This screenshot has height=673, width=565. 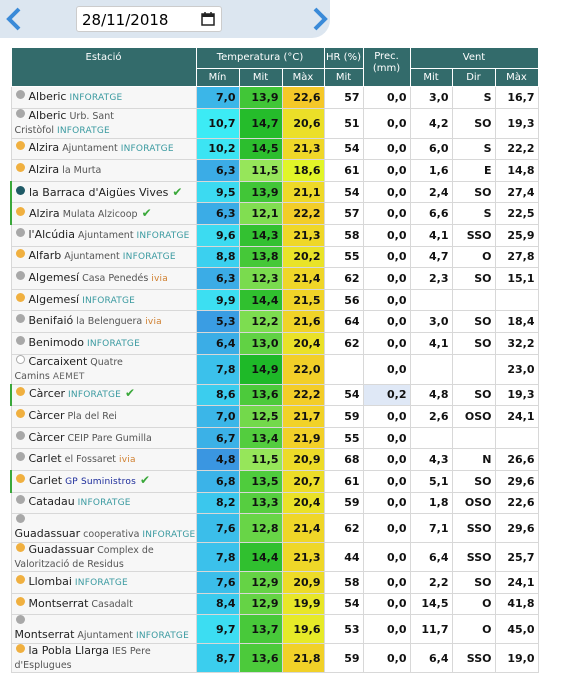 What do you see at coordinates (208, 19) in the screenshot?
I see `calendar-icon` at bounding box center [208, 19].